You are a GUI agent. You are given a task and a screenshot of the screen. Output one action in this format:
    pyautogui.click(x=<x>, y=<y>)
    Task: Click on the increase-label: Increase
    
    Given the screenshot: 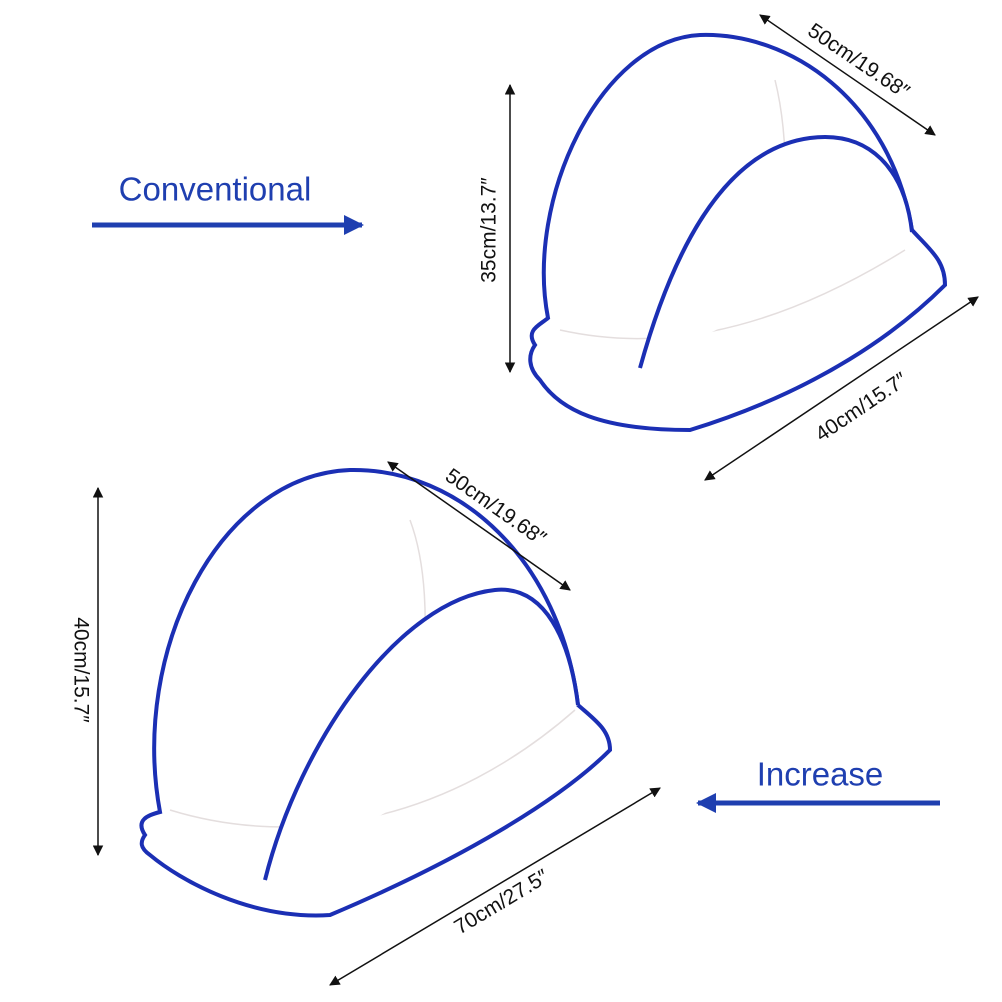 What is the action you would take?
    pyautogui.click(x=820, y=774)
    